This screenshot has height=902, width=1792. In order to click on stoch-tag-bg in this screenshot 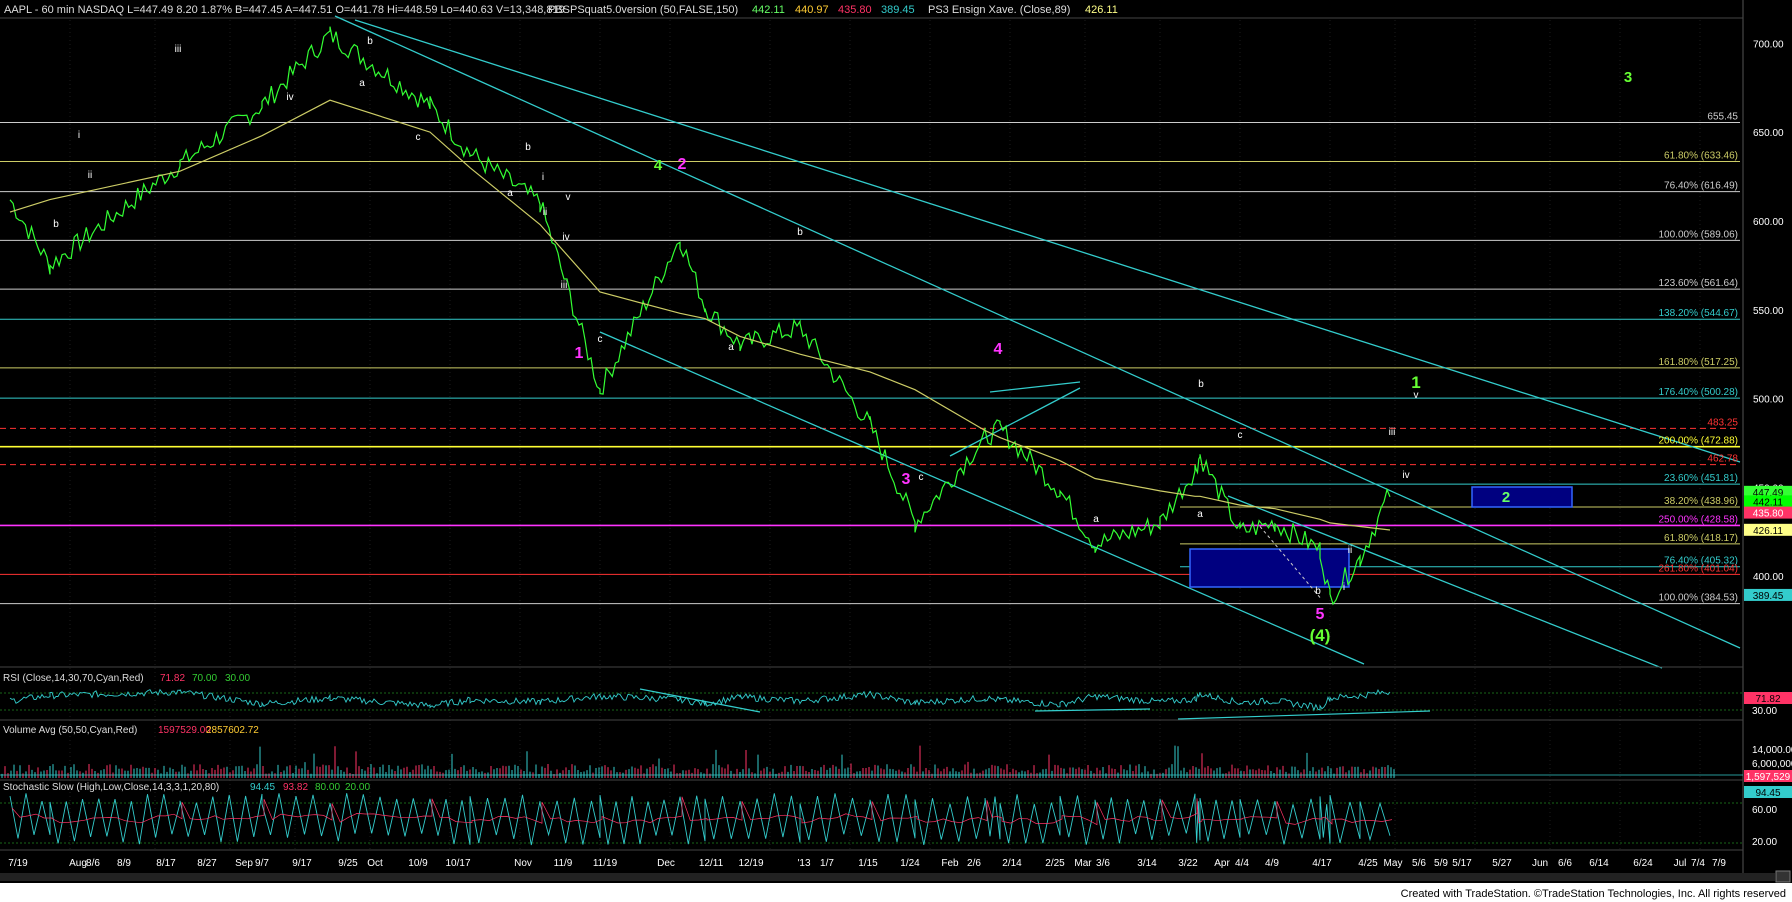, I will do `click(1768, 792)`.